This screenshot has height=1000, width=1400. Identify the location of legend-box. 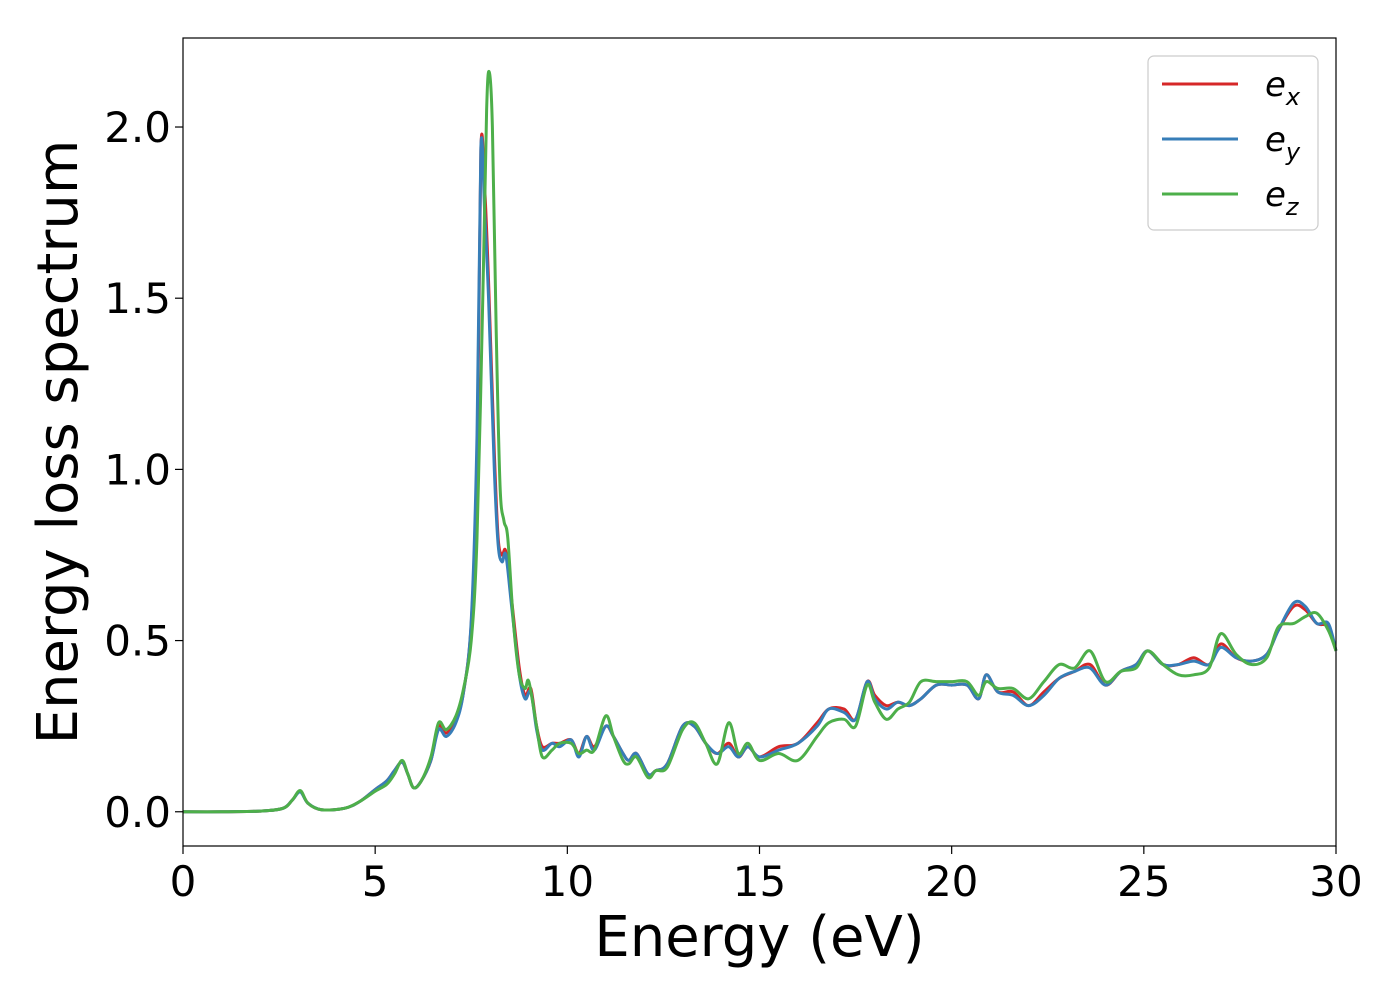
(1233, 143).